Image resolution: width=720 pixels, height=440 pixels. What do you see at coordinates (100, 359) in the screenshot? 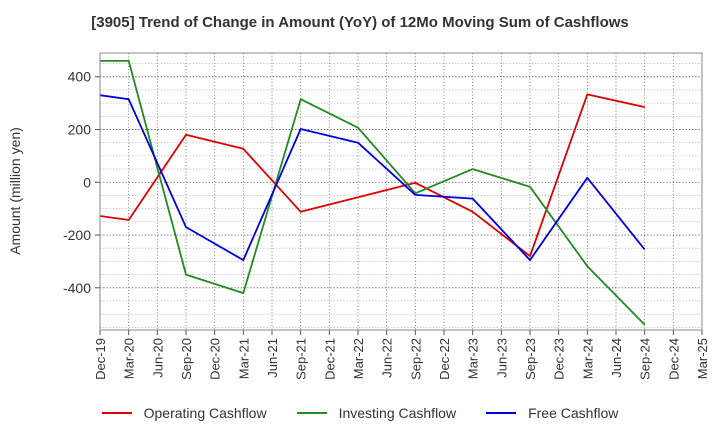
I see `x-tick-label: Dec-19` at bounding box center [100, 359].